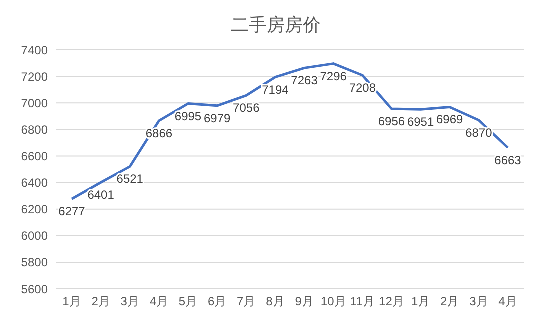  I want to click on data-label: 6956, so click(392, 121).